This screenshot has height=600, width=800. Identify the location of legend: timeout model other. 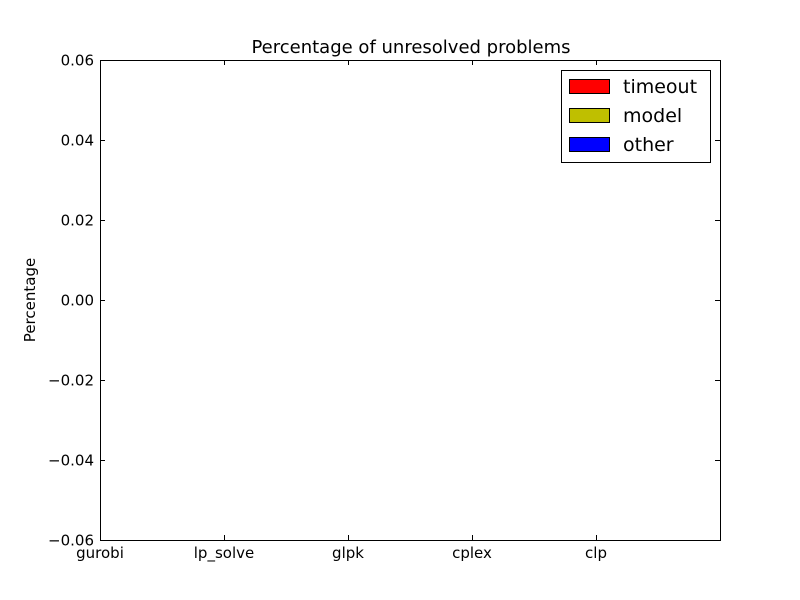
(636, 116).